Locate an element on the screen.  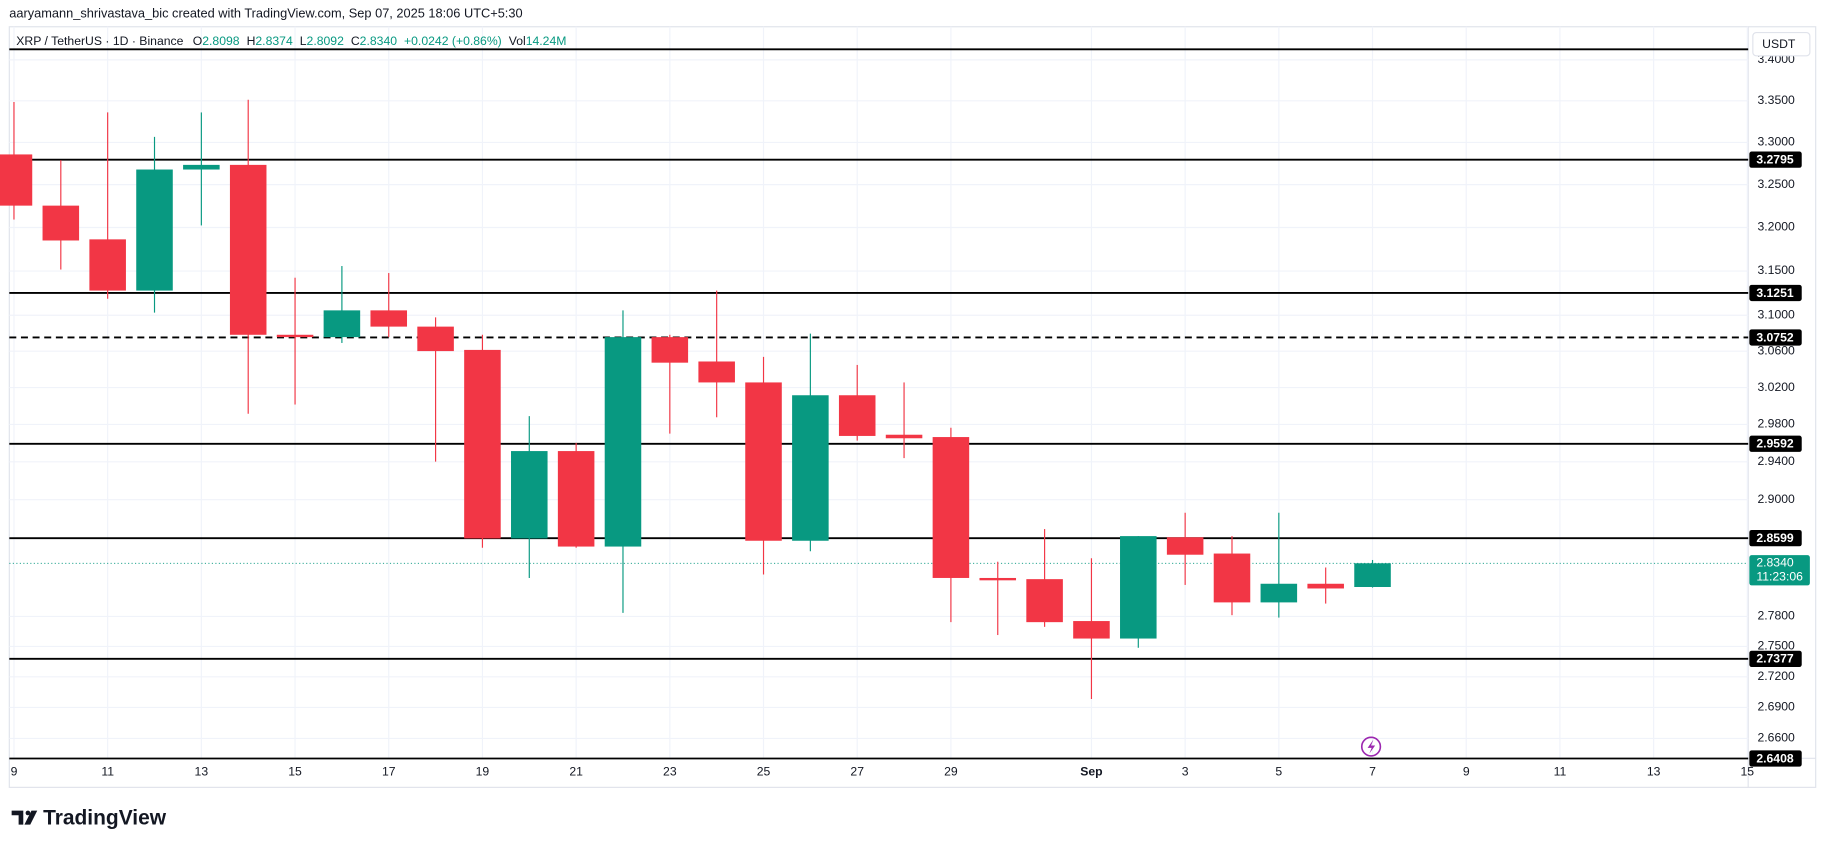
y-tick-label: 2.6600 is located at coordinates (1776, 738).